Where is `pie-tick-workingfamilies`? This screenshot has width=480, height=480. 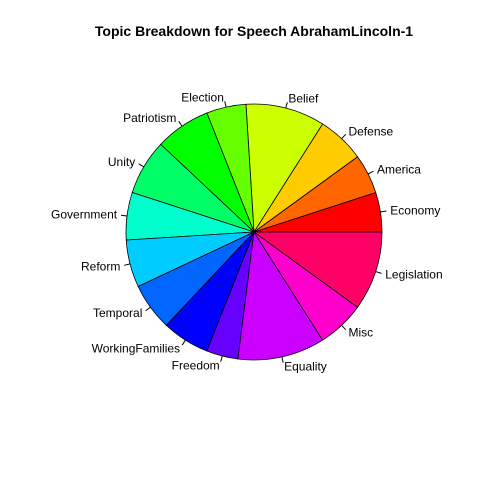
pie-tick-workingfamilies is located at coordinates (183, 342).